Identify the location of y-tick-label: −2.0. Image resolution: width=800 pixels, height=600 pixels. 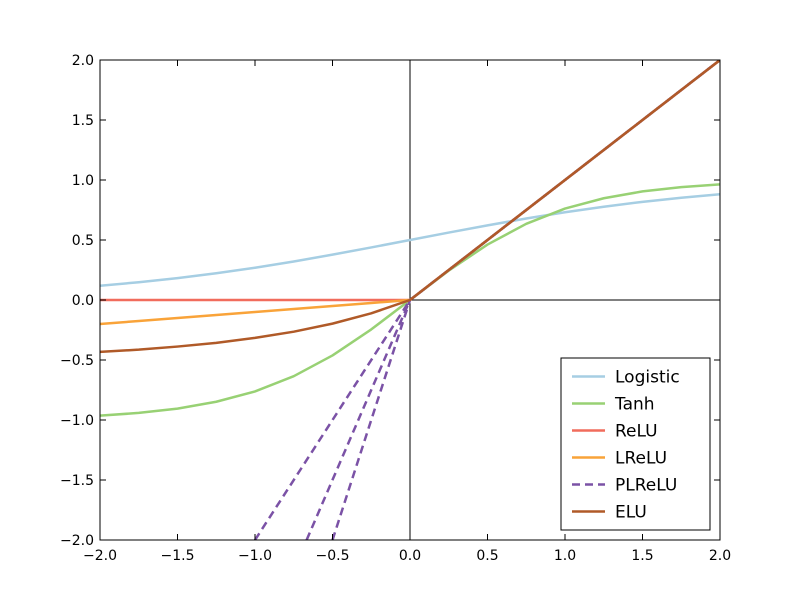
(77, 541).